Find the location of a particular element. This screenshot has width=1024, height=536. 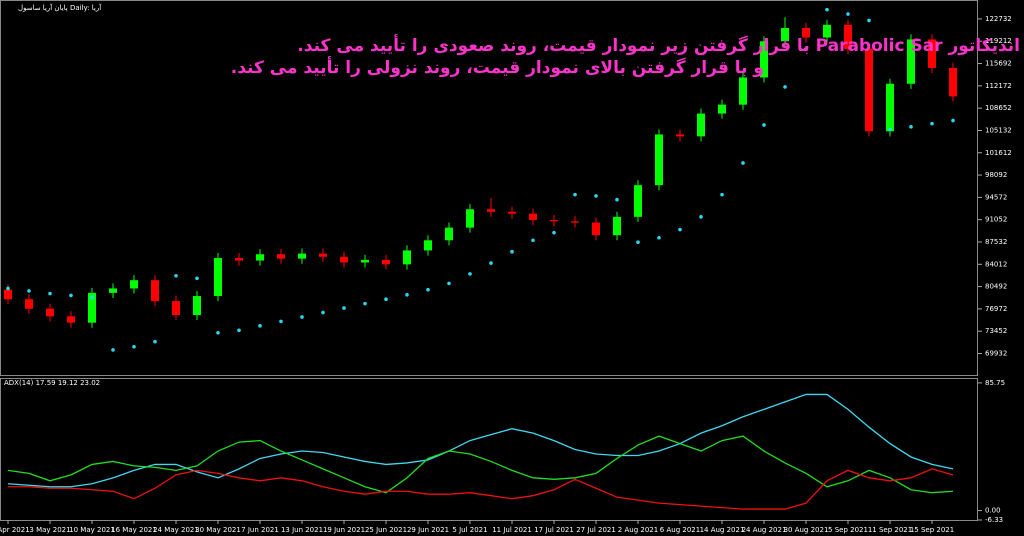

y-tick-label: 76972 is located at coordinates (996, 309).